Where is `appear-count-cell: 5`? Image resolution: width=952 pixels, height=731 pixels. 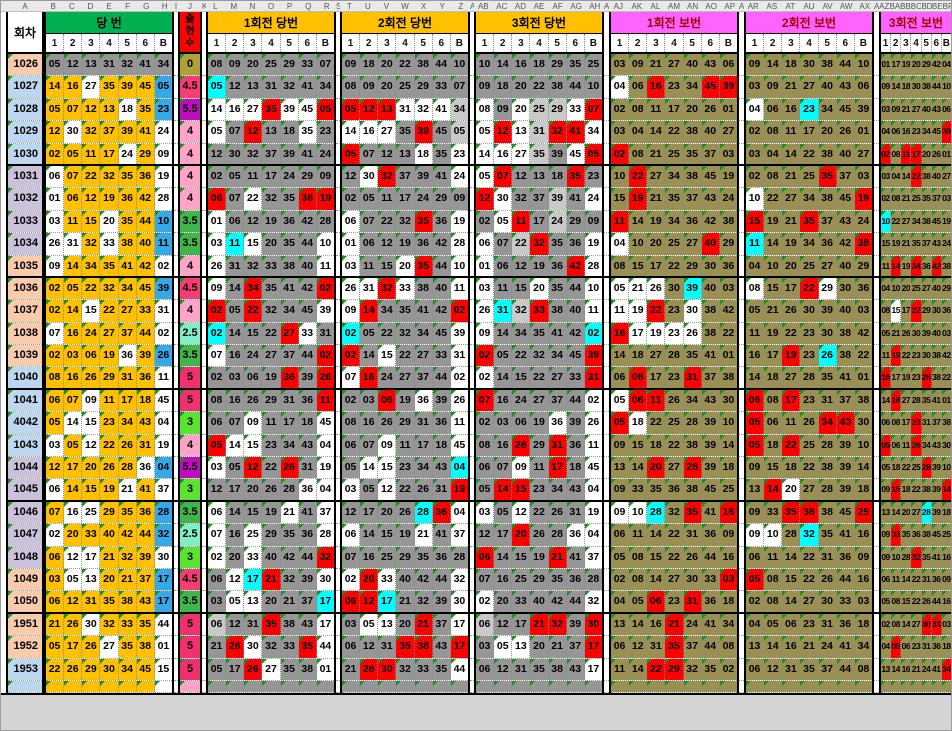
appear-count-cell: 5 is located at coordinates (190, 400).